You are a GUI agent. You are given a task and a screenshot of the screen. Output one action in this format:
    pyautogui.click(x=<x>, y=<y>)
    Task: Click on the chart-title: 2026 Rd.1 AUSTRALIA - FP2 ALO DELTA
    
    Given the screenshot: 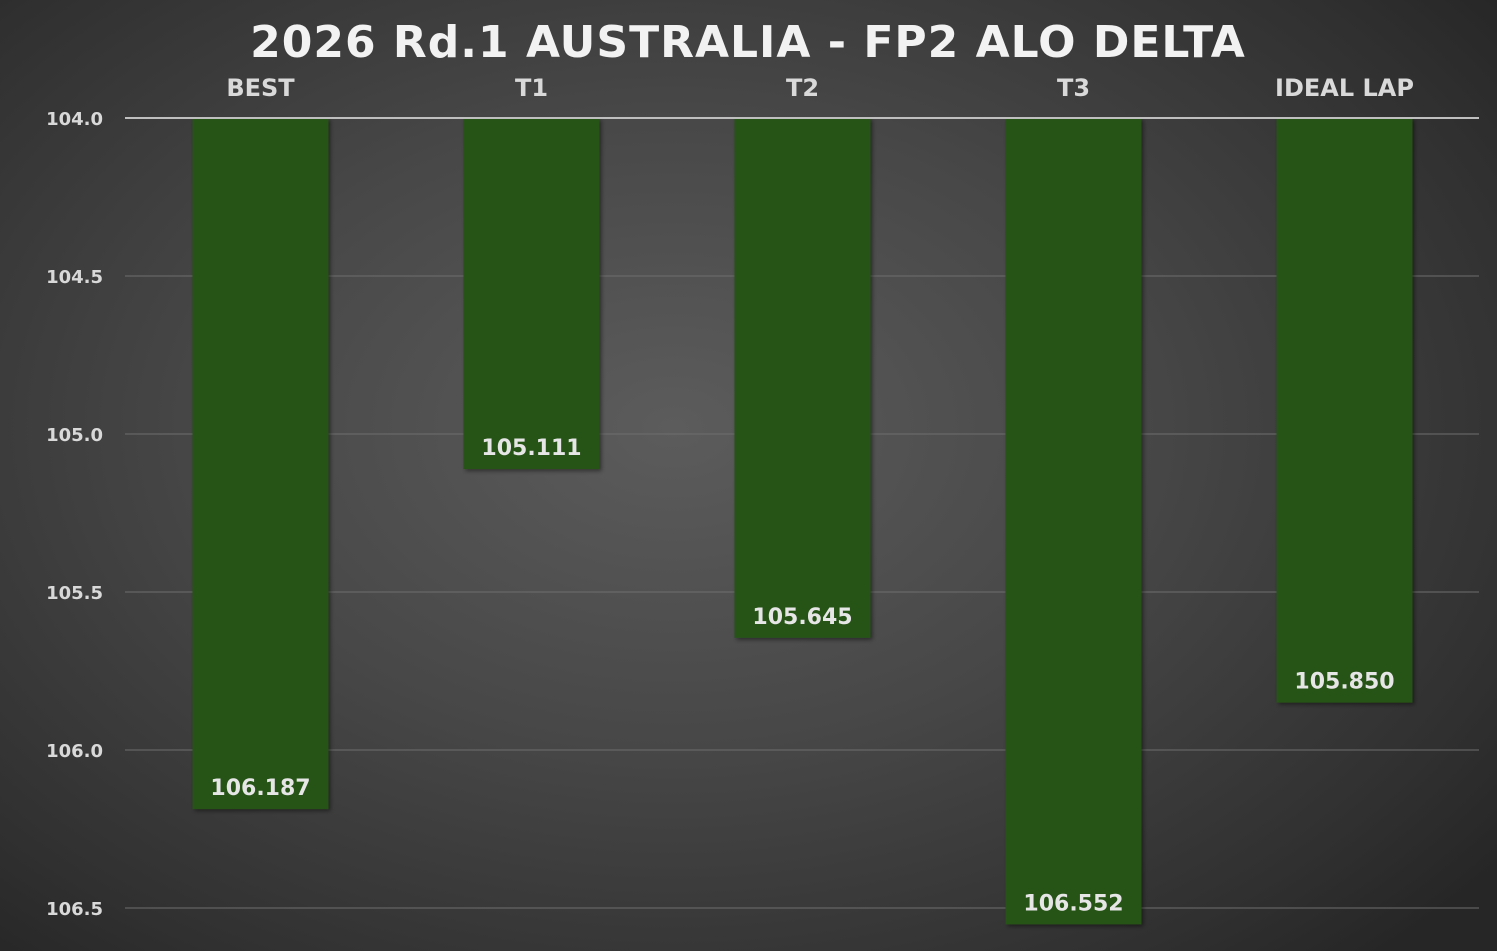 What is the action you would take?
    pyautogui.click(x=748, y=42)
    